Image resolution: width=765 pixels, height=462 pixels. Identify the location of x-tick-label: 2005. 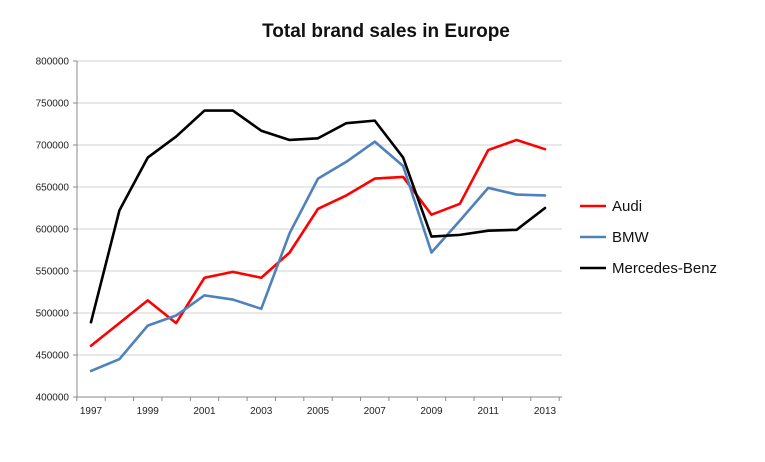
(318, 411).